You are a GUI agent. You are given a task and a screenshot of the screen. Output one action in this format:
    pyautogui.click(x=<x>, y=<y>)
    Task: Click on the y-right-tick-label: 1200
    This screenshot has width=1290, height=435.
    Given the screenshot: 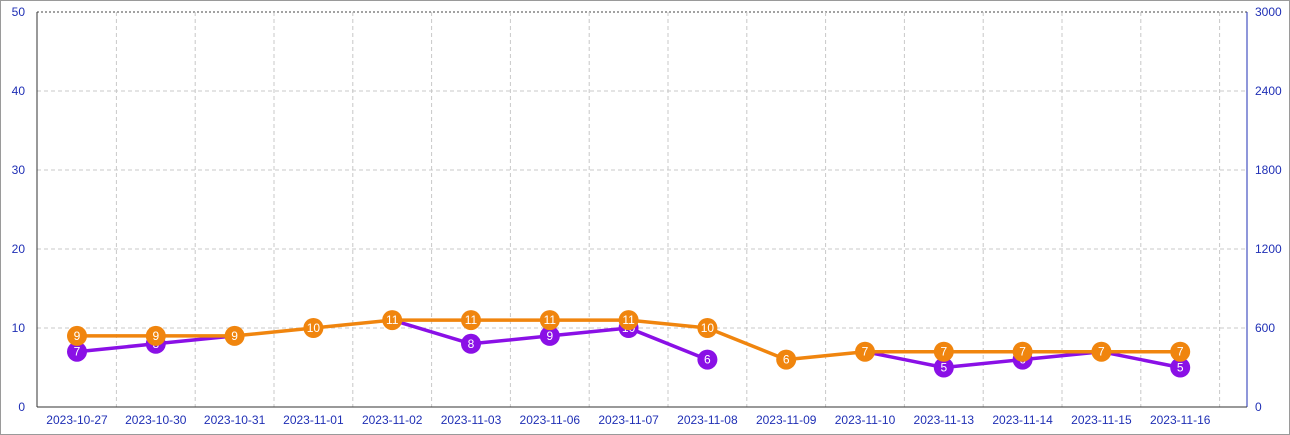 What is the action you would take?
    pyautogui.click(x=1268, y=249)
    